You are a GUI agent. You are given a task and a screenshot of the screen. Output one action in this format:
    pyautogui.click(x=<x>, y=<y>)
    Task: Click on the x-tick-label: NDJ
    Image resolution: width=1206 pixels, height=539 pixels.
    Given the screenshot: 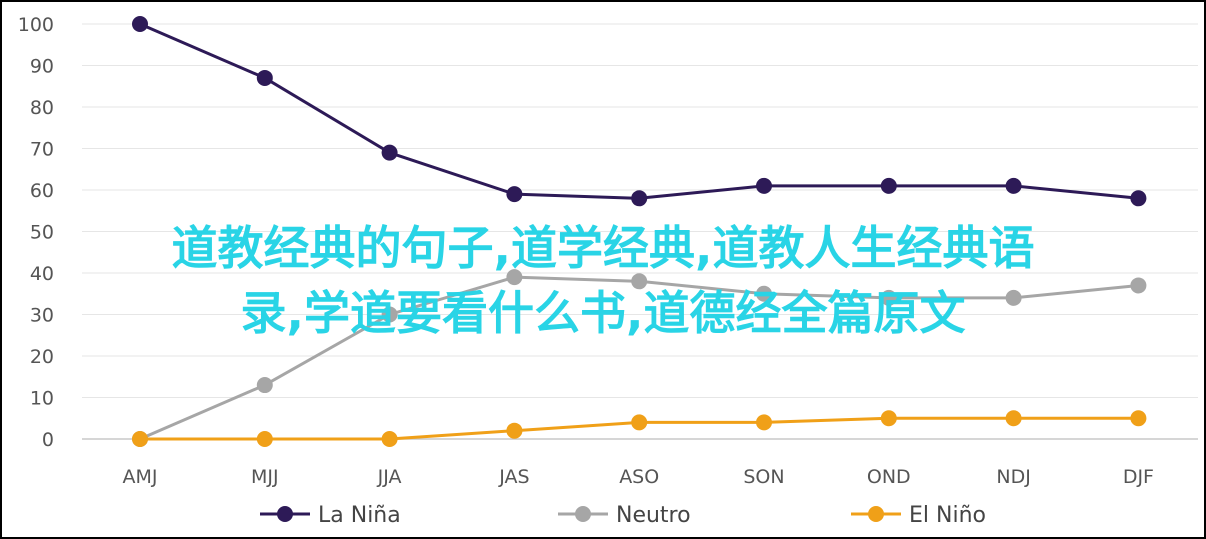 What is the action you would take?
    pyautogui.click(x=1013, y=477)
    